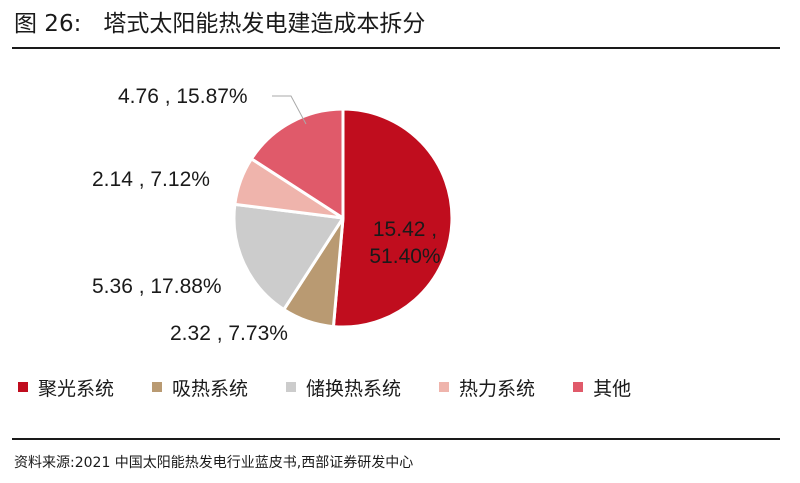 The image size is (800, 483). I want to click on legend-item-3: 储换热系统, so click(343, 387).